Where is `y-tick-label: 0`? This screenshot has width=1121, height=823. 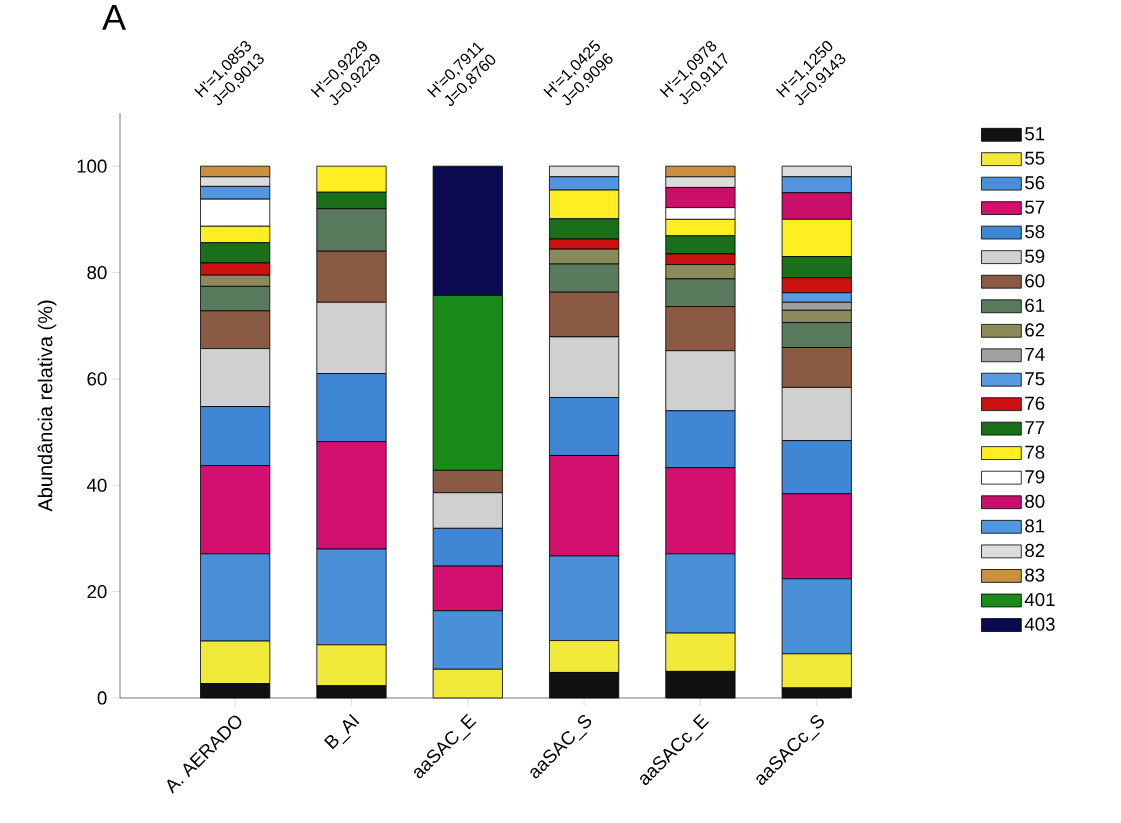
y-tick-label: 0 is located at coordinates (102, 698).